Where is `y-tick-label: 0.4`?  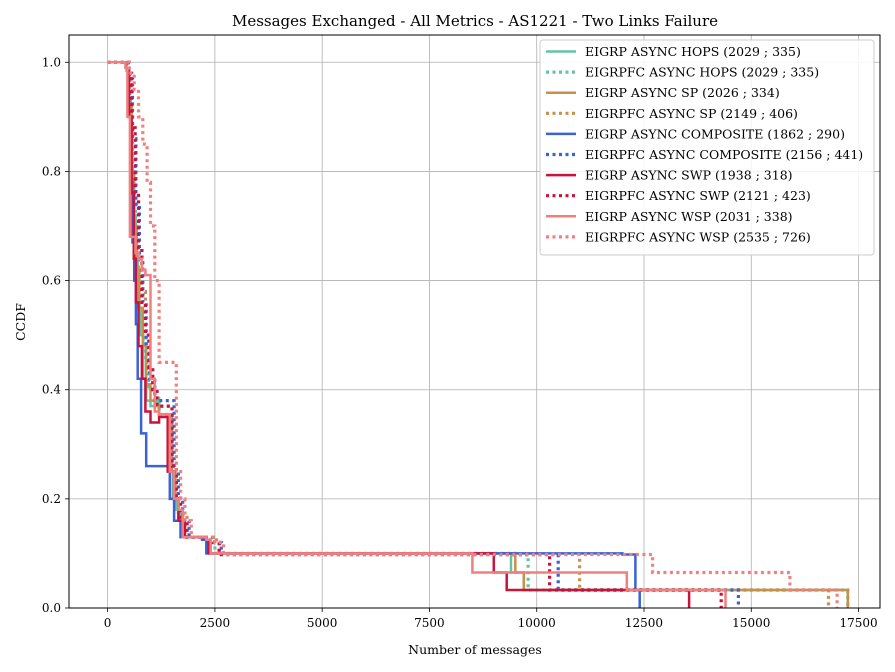
y-tick-label: 0.4 is located at coordinates (51, 390).